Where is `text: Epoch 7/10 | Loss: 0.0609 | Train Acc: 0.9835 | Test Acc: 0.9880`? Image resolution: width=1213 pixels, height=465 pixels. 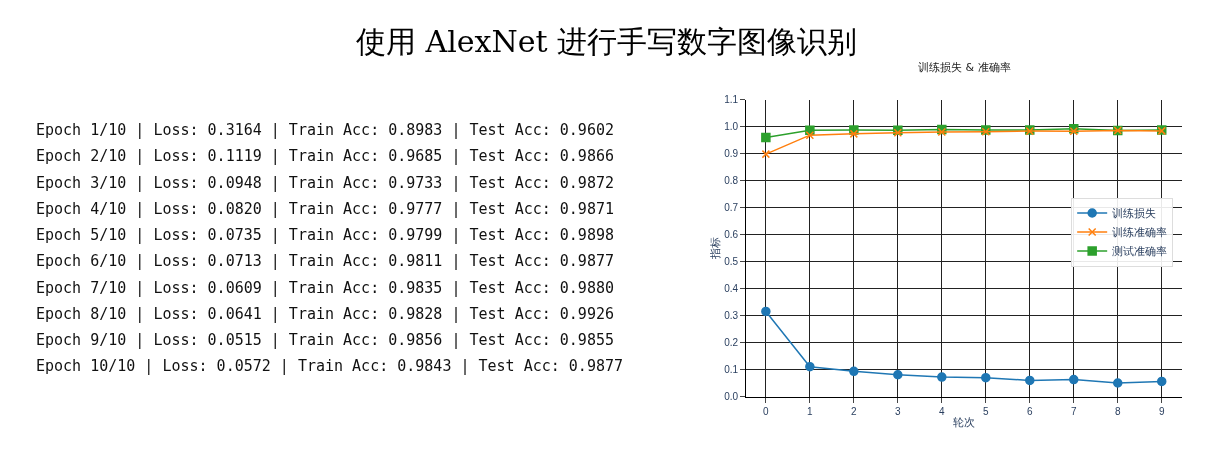
text: Epoch 7/10 | Loss: 0.0609 | Train Acc: 0.9835 | Test Acc: 0.9880 is located at coordinates (325, 288).